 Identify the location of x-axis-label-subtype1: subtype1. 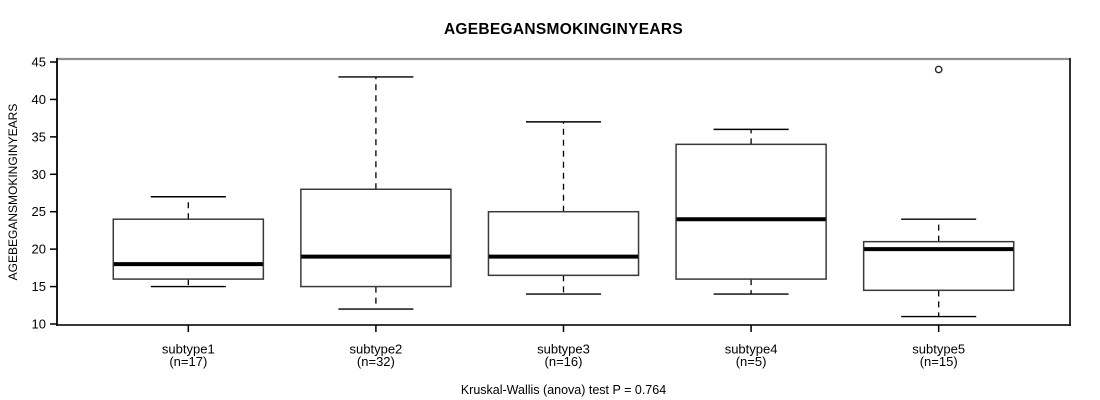
(188, 349).